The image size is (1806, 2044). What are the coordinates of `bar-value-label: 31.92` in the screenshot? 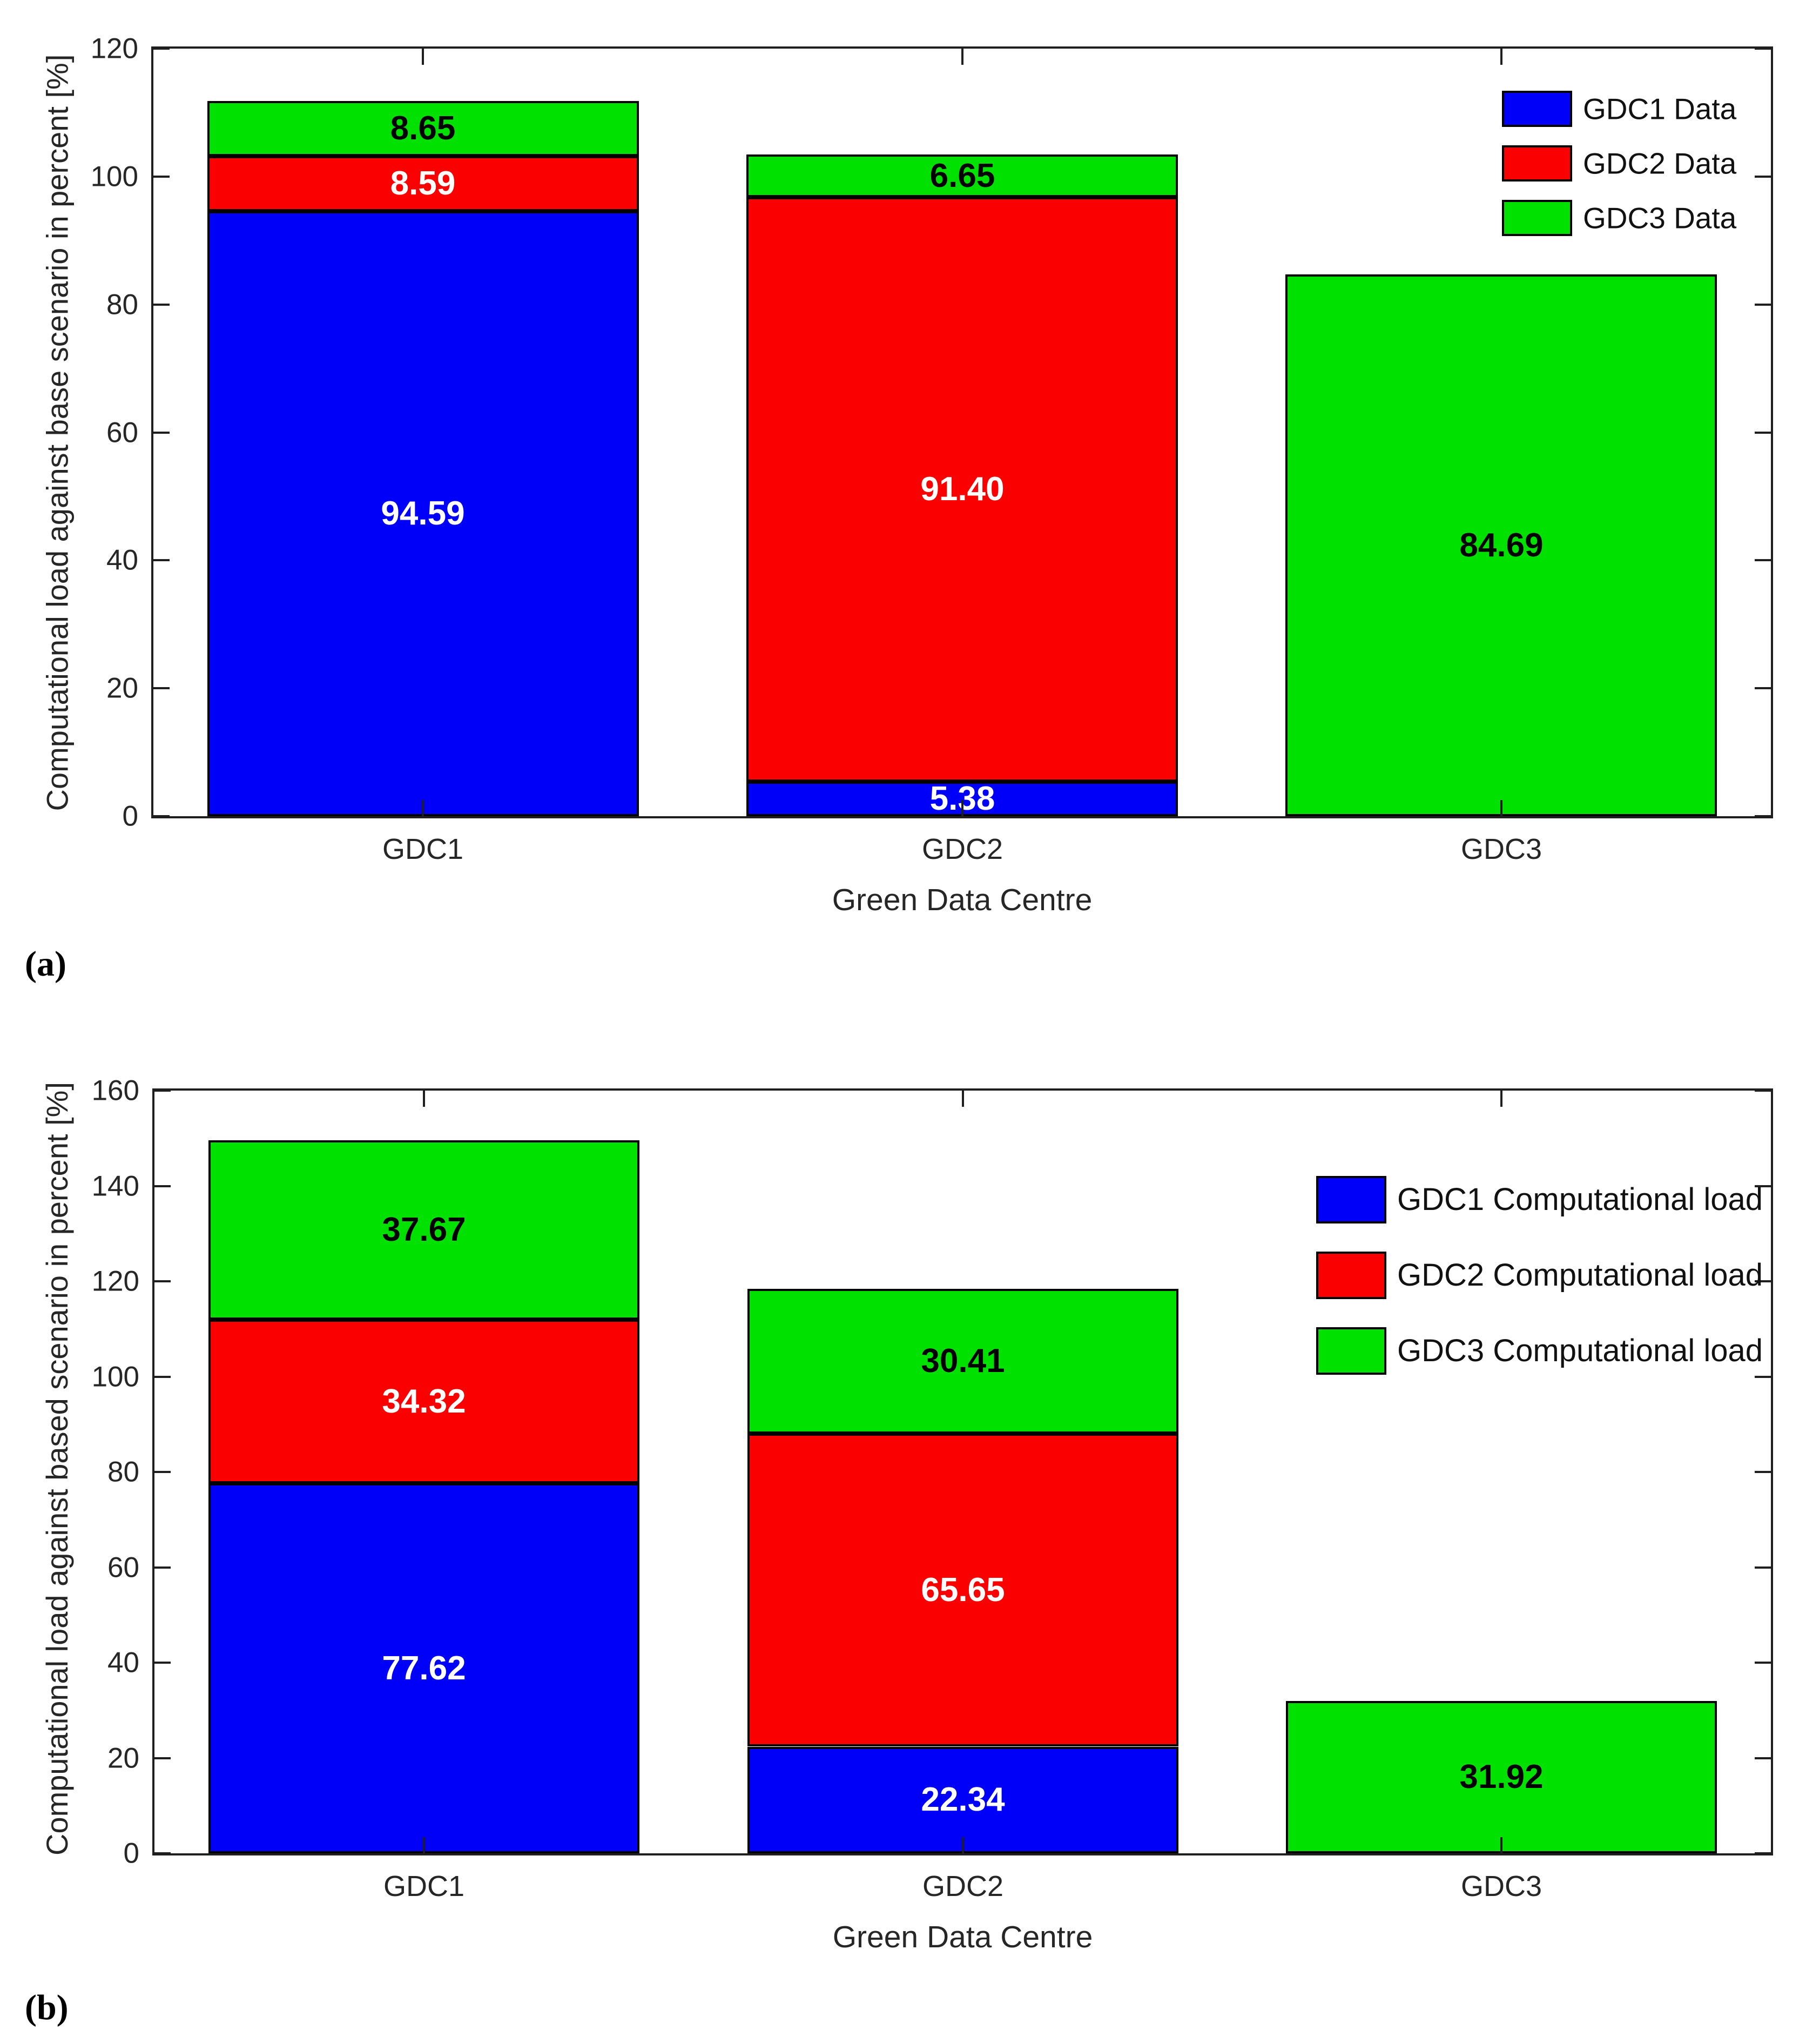 It's located at (1501, 1777).